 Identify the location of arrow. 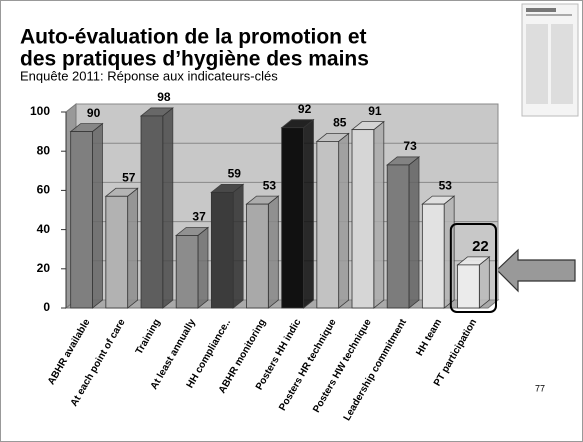
(536, 270).